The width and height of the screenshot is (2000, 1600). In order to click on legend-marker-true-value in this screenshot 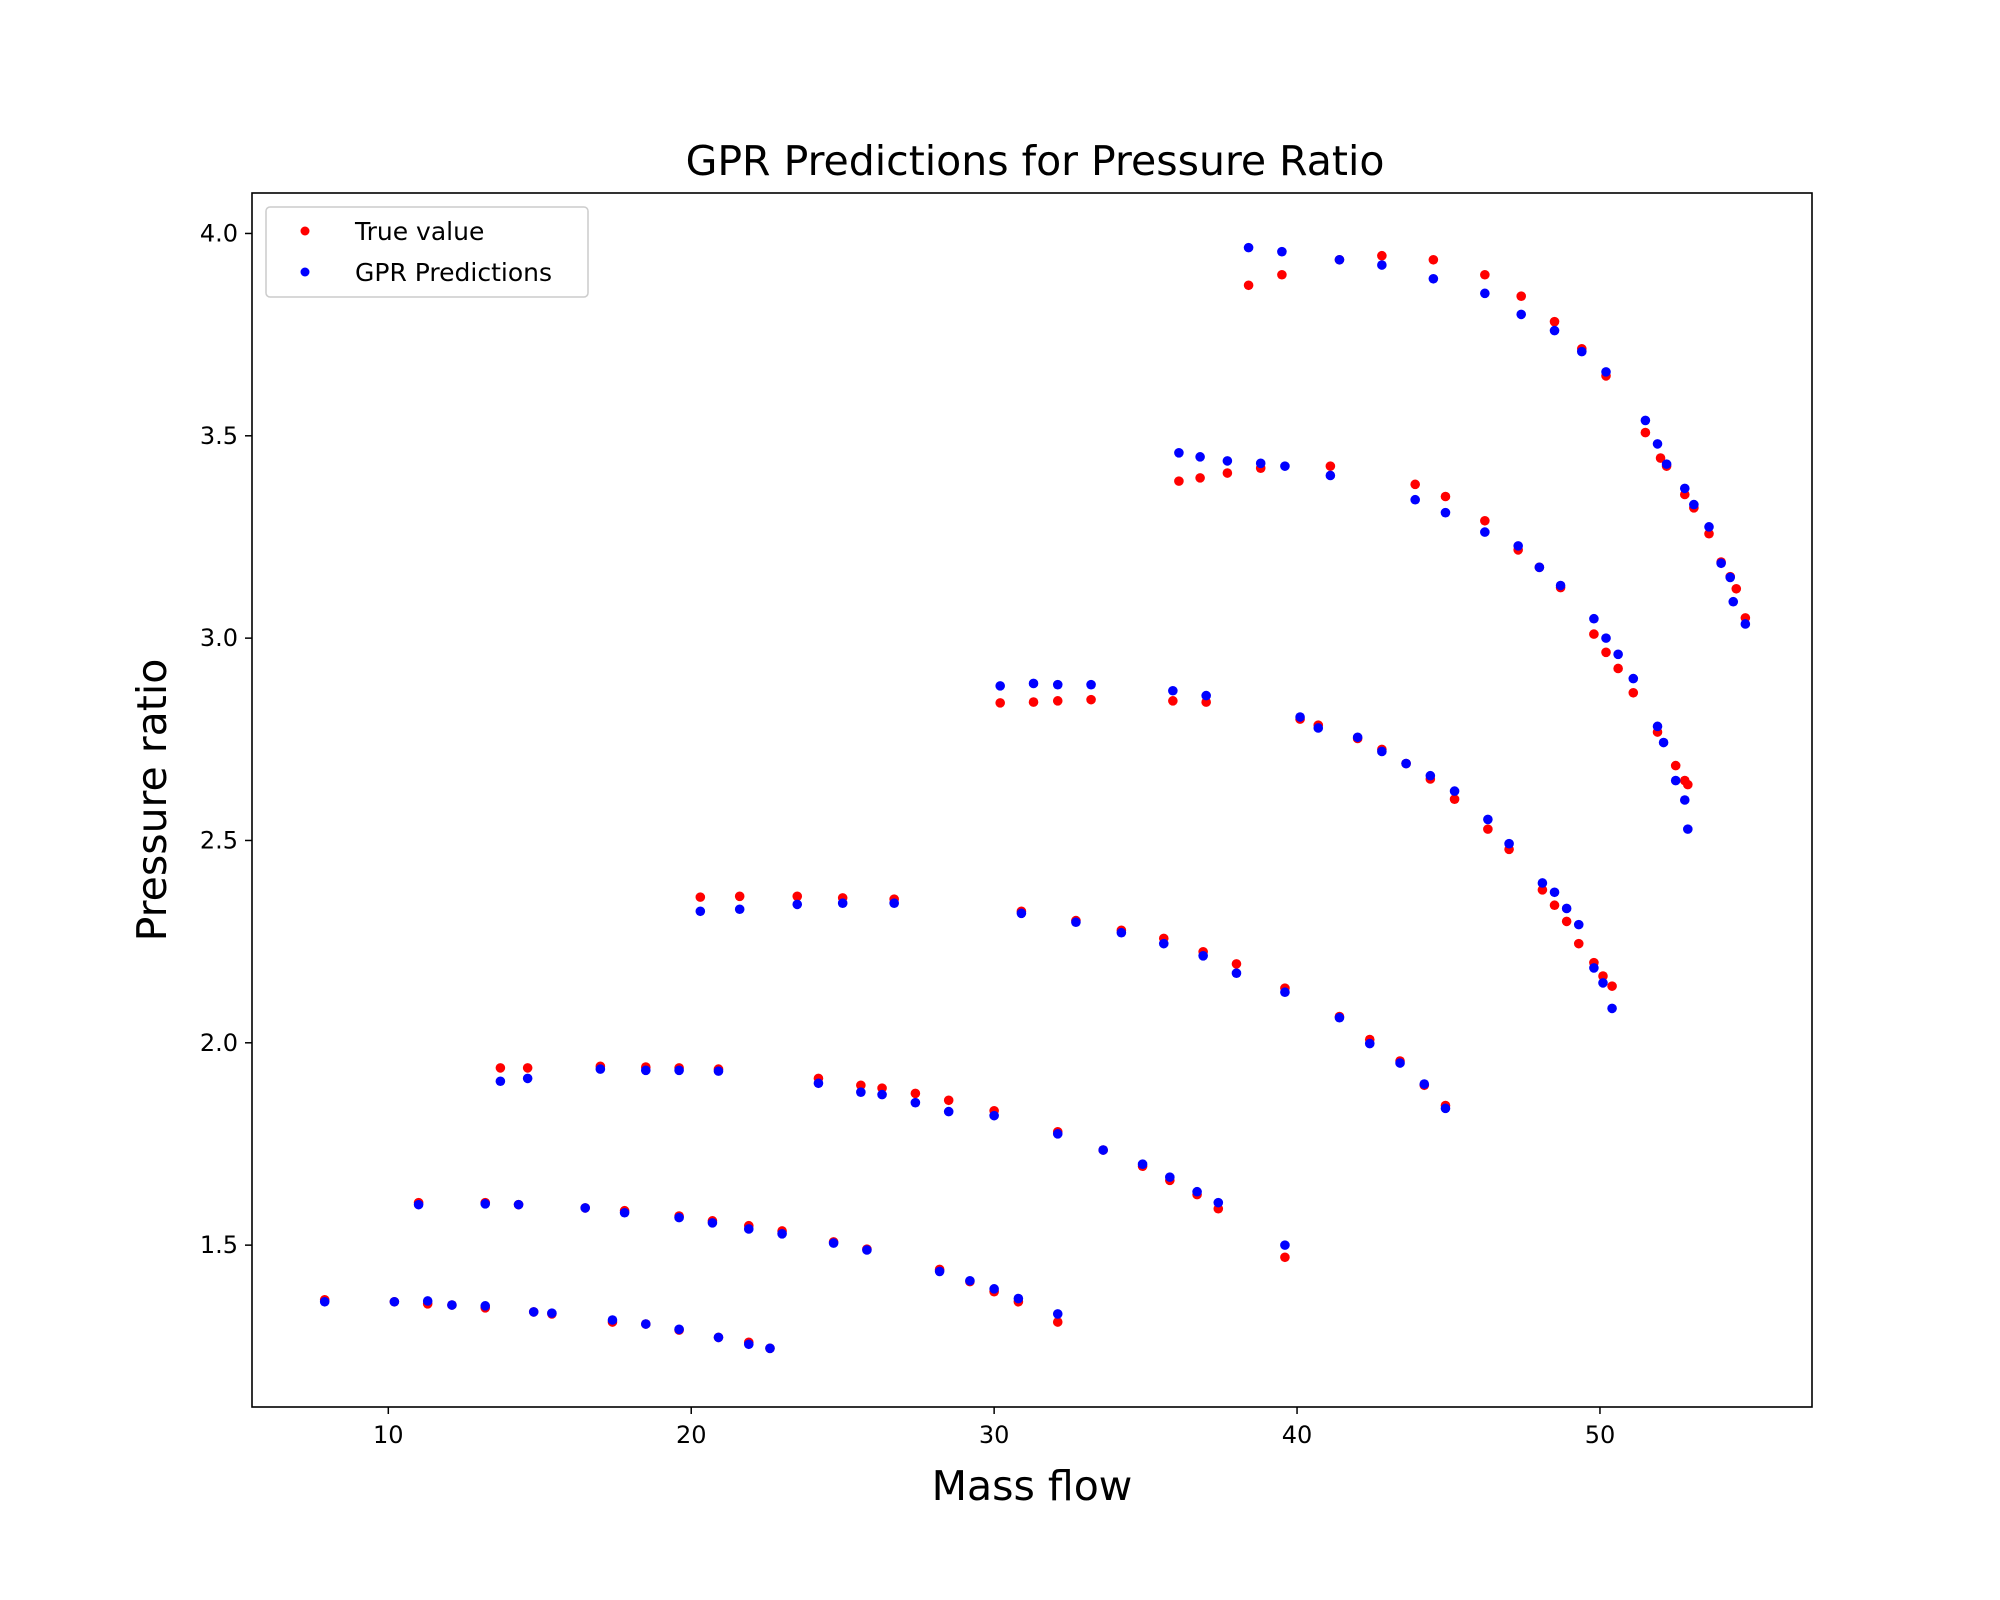, I will do `click(305, 231)`.